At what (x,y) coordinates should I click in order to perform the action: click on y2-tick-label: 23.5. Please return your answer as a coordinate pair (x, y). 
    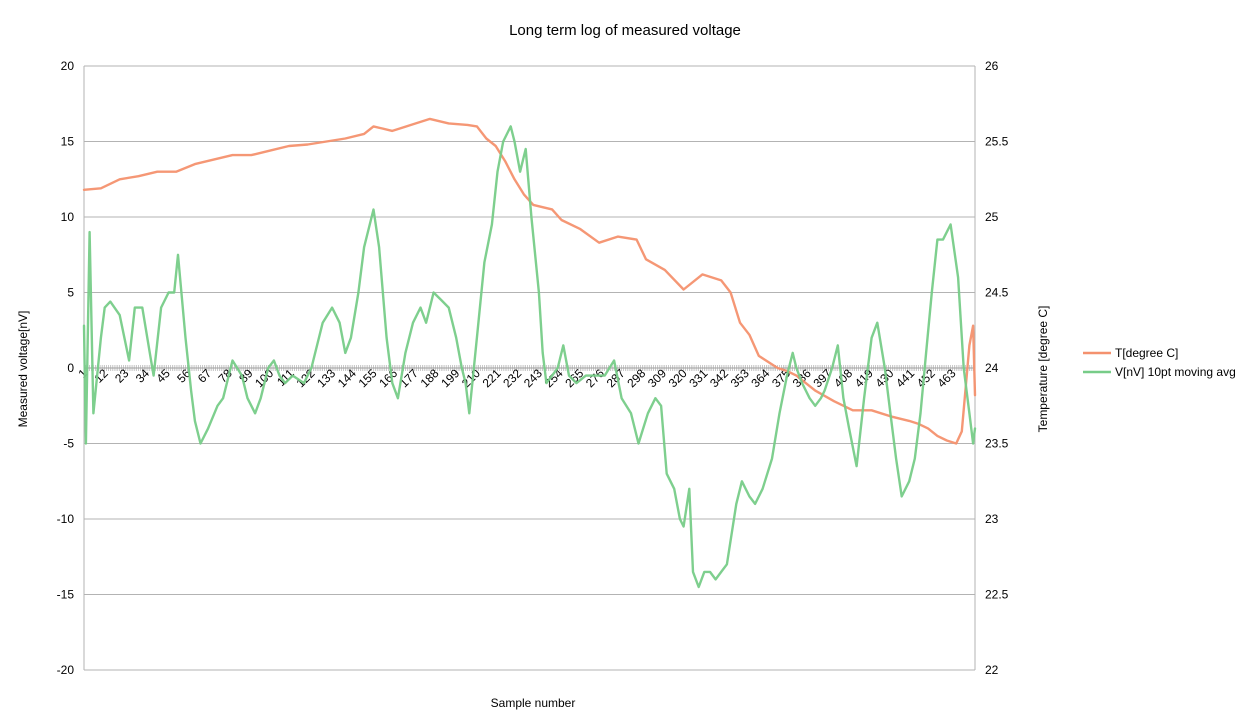
    Looking at the image, I should click on (997, 444).